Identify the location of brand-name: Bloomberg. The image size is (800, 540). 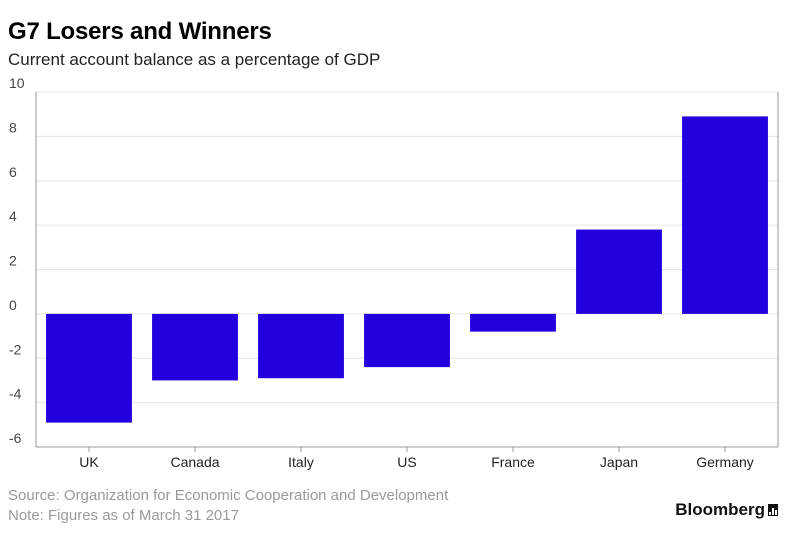
(720, 509).